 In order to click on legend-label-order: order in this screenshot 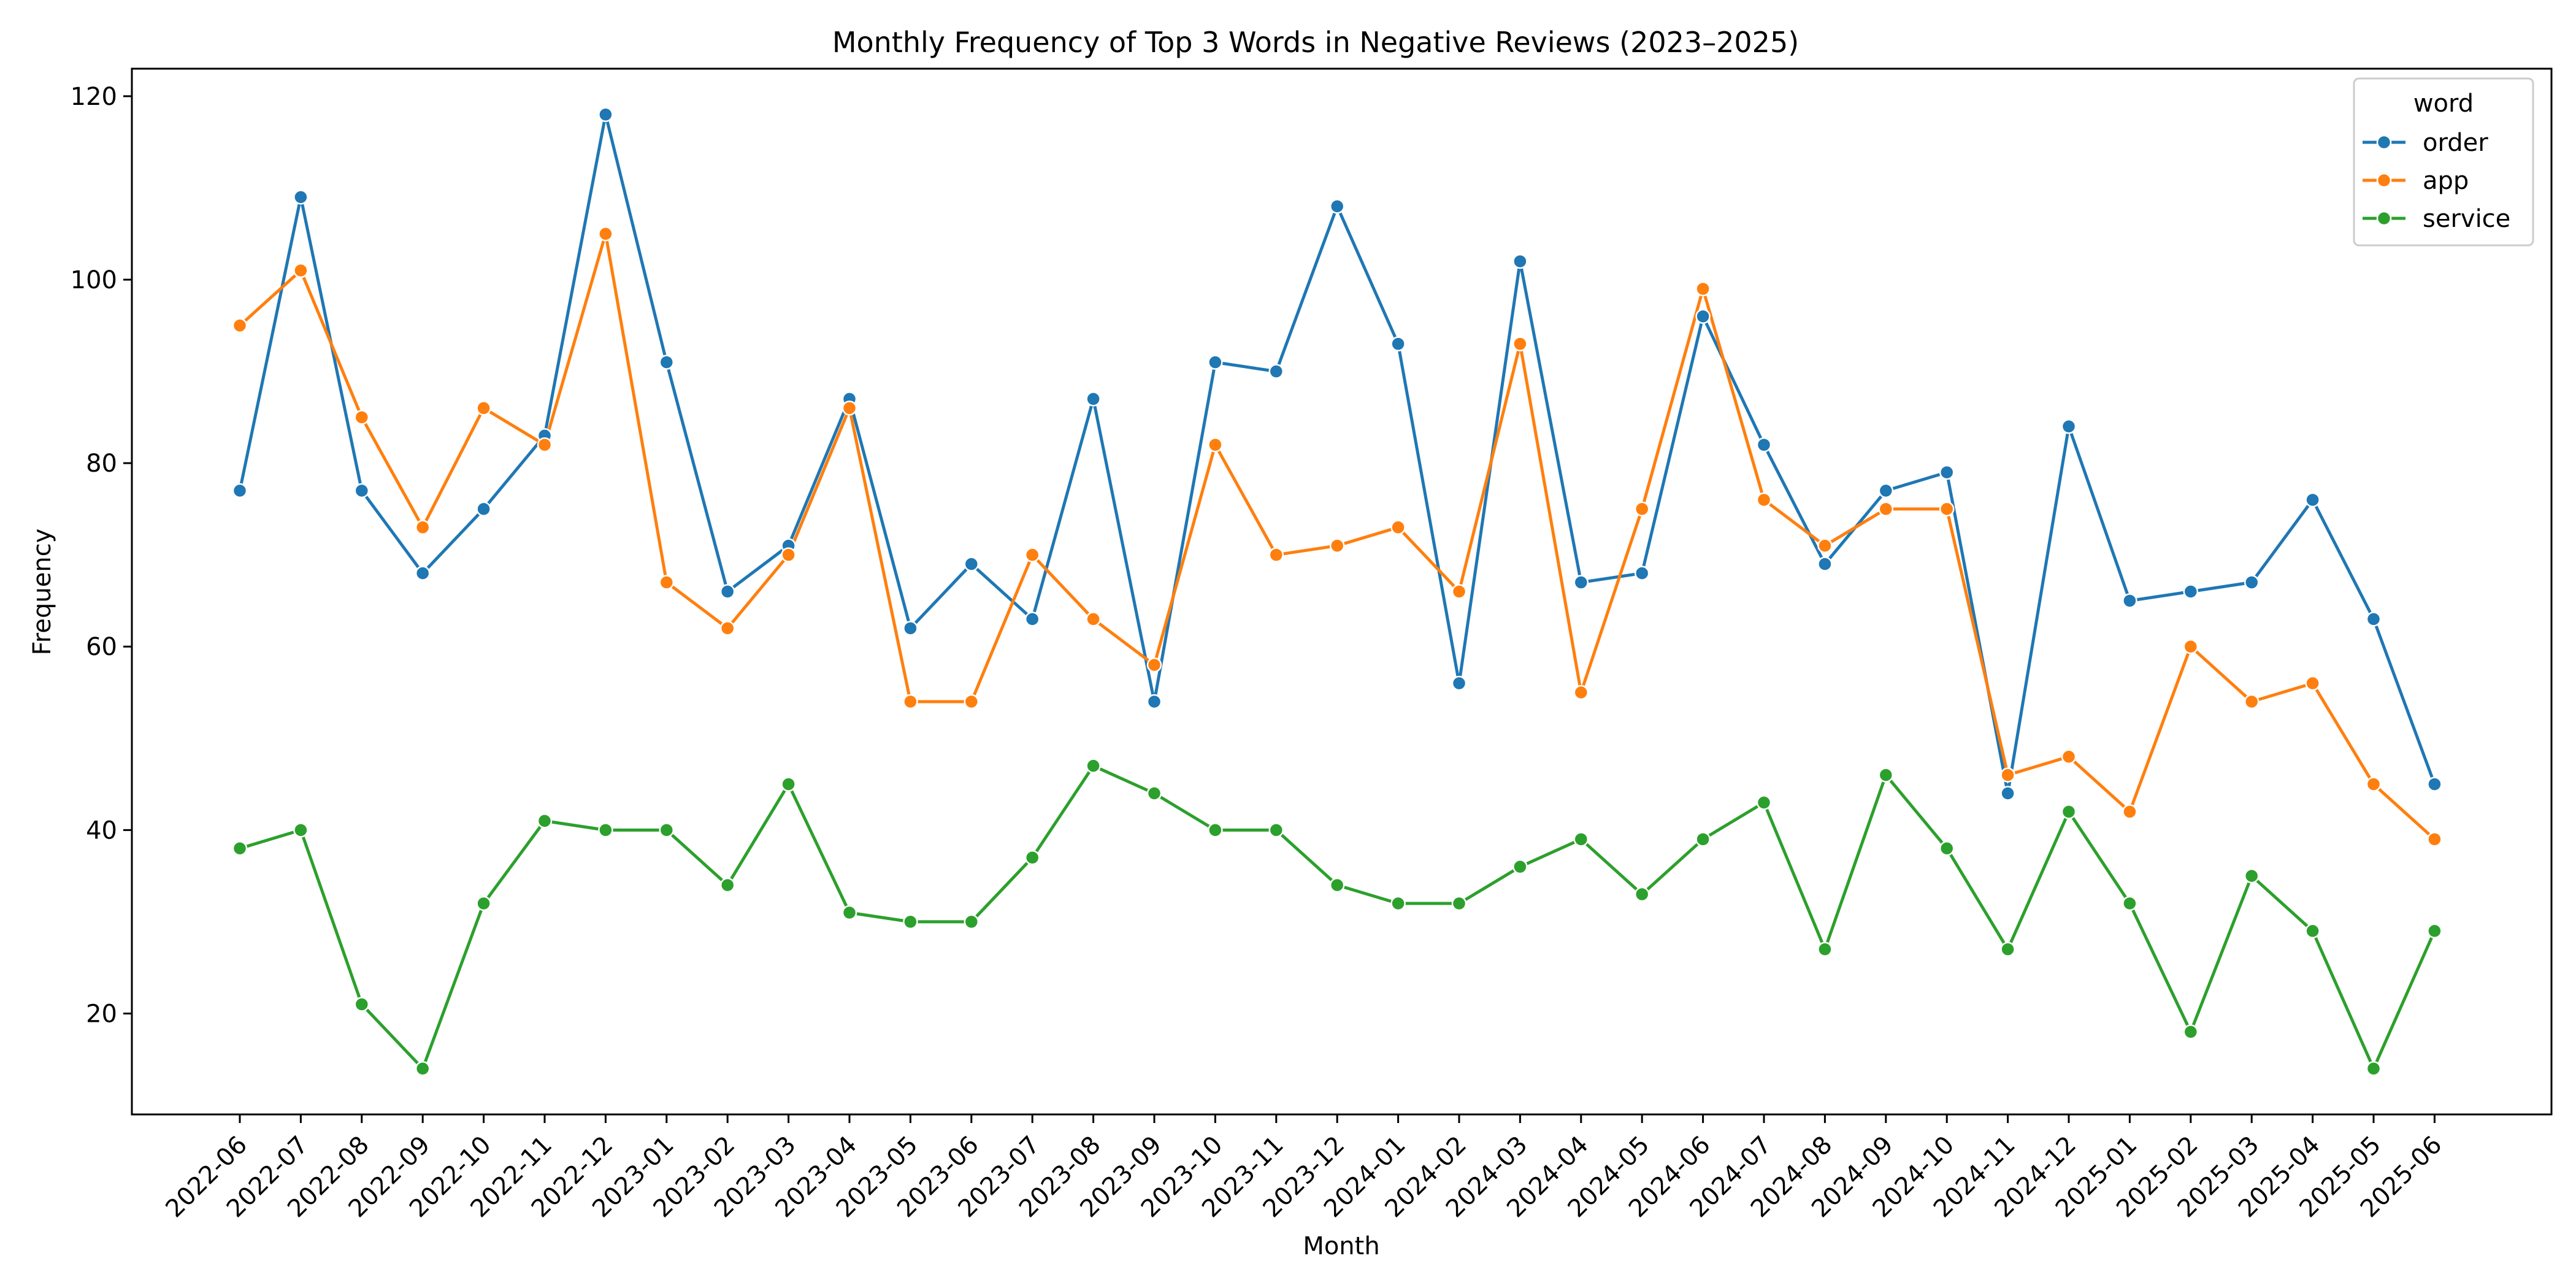, I will do `click(2455, 143)`.